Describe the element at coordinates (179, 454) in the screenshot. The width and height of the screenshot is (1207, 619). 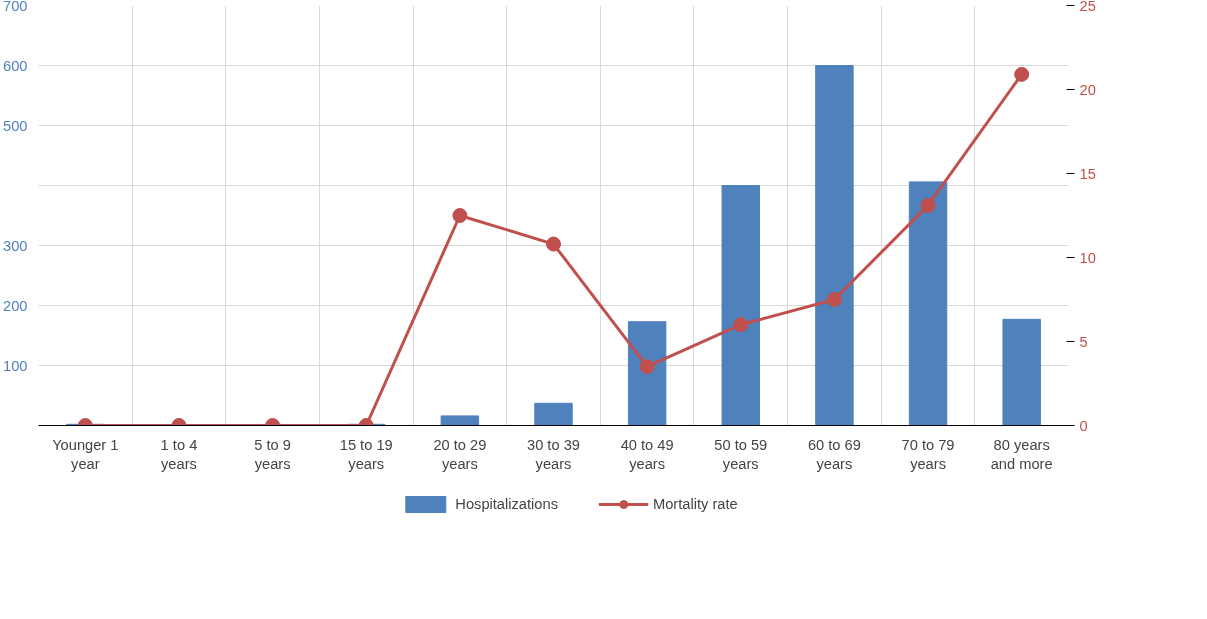
I see `x-tick-label: 1 to 4 years` at that location.